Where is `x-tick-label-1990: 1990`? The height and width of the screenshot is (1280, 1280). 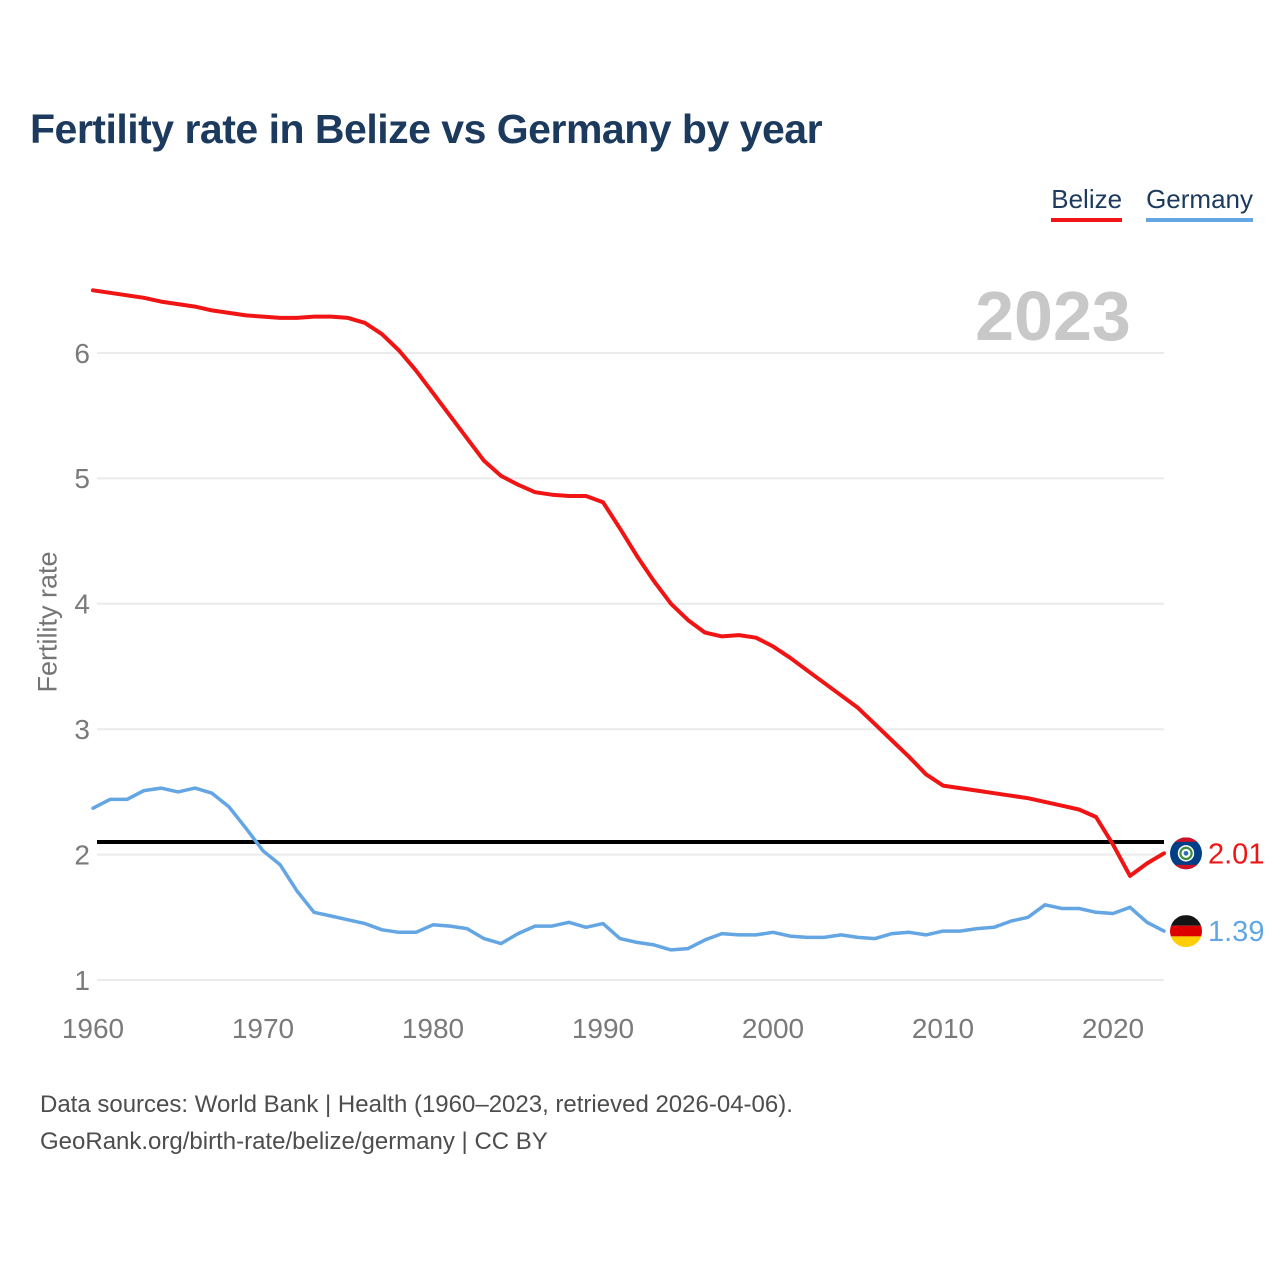 x-tick-label-1990: 1990 is located at coordinates (603, 1028).